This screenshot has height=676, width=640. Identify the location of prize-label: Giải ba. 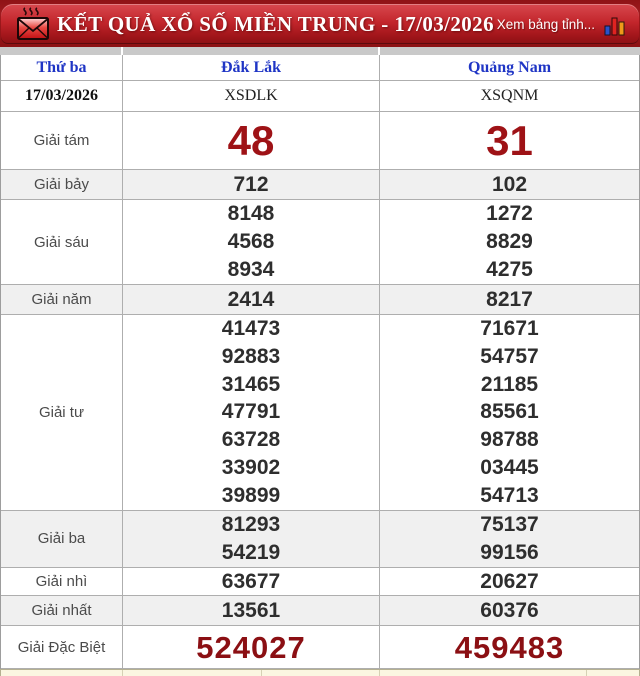
(61, 538).